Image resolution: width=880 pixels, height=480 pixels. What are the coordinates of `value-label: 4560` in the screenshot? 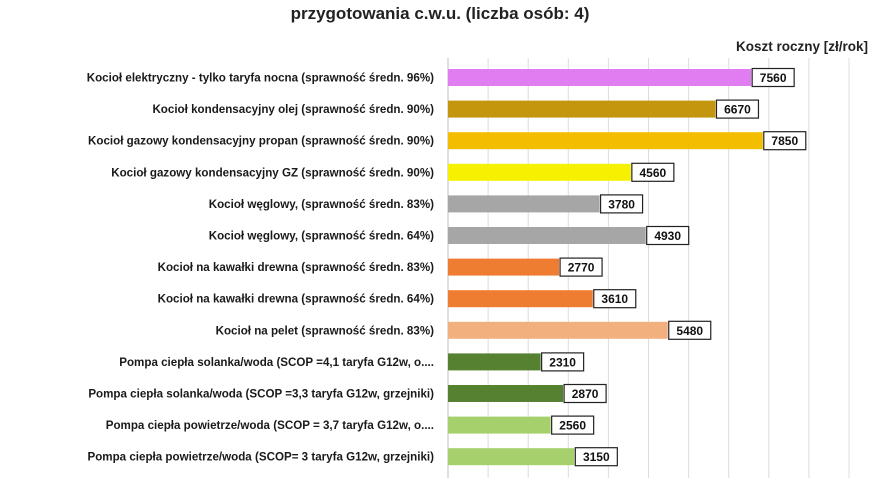 It's located at (653, 173).